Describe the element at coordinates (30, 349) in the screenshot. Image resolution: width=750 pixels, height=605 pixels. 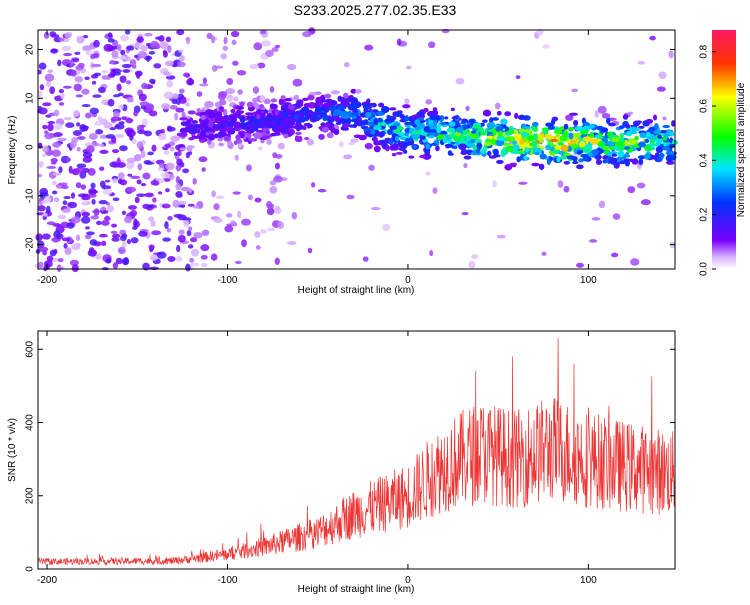
I see `y-tick-label: 600` at that location.